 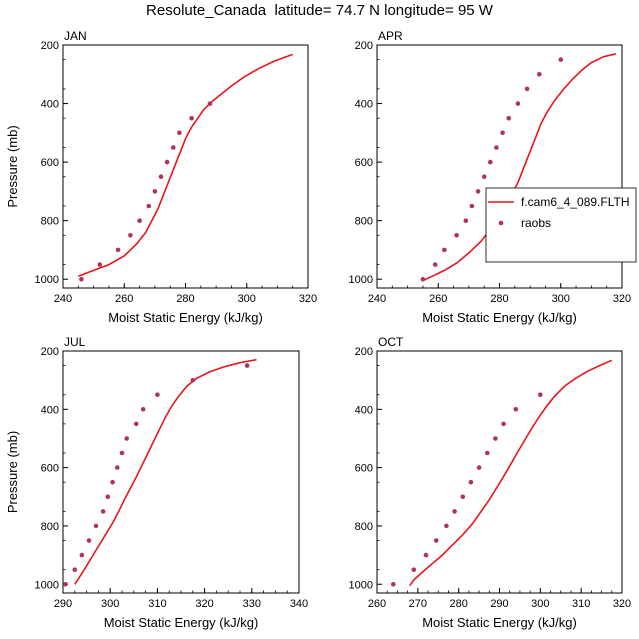 What do you see at coordinates (377, 299) in the screenshot?
I see `x-tick-label: 240` at bounding box center [377, 299].